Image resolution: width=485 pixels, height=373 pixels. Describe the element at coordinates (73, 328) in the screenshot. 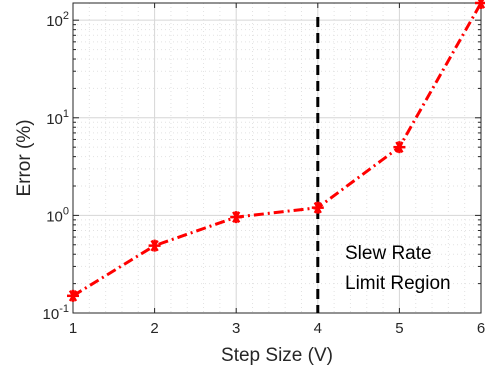

I see `x-tick-label: 1` at that location.